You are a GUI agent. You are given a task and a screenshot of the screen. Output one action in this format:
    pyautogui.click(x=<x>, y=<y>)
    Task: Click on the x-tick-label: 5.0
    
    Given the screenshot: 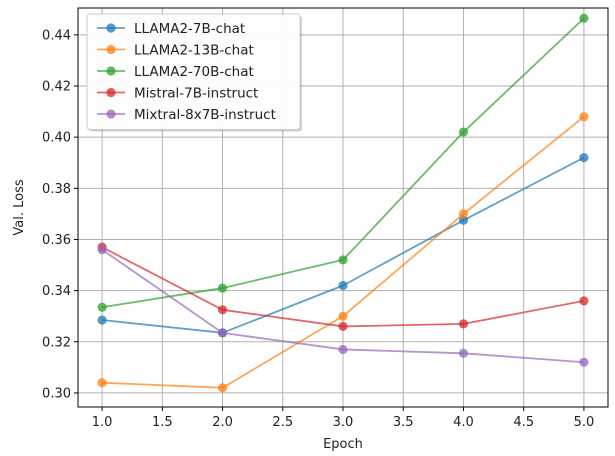 What is the action you would take?
    pyautogui.click(x=584, y=422)
    